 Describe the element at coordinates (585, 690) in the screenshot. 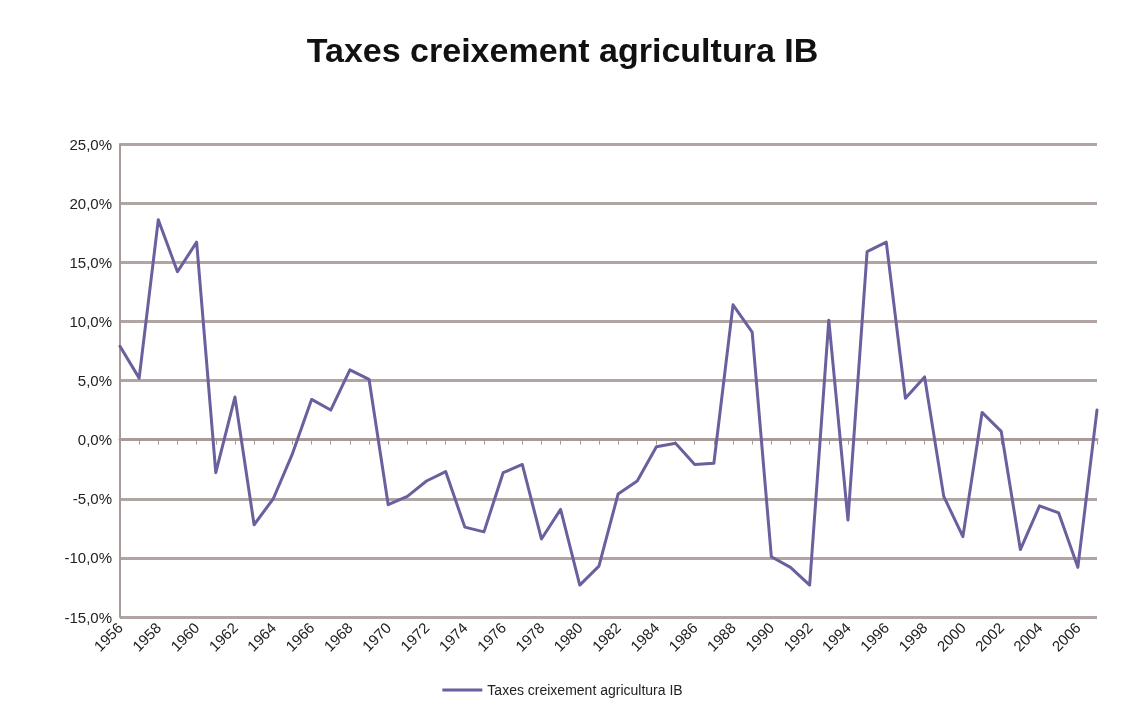

I see `legend-label: Taxes creixement agricultura IB` at that location.